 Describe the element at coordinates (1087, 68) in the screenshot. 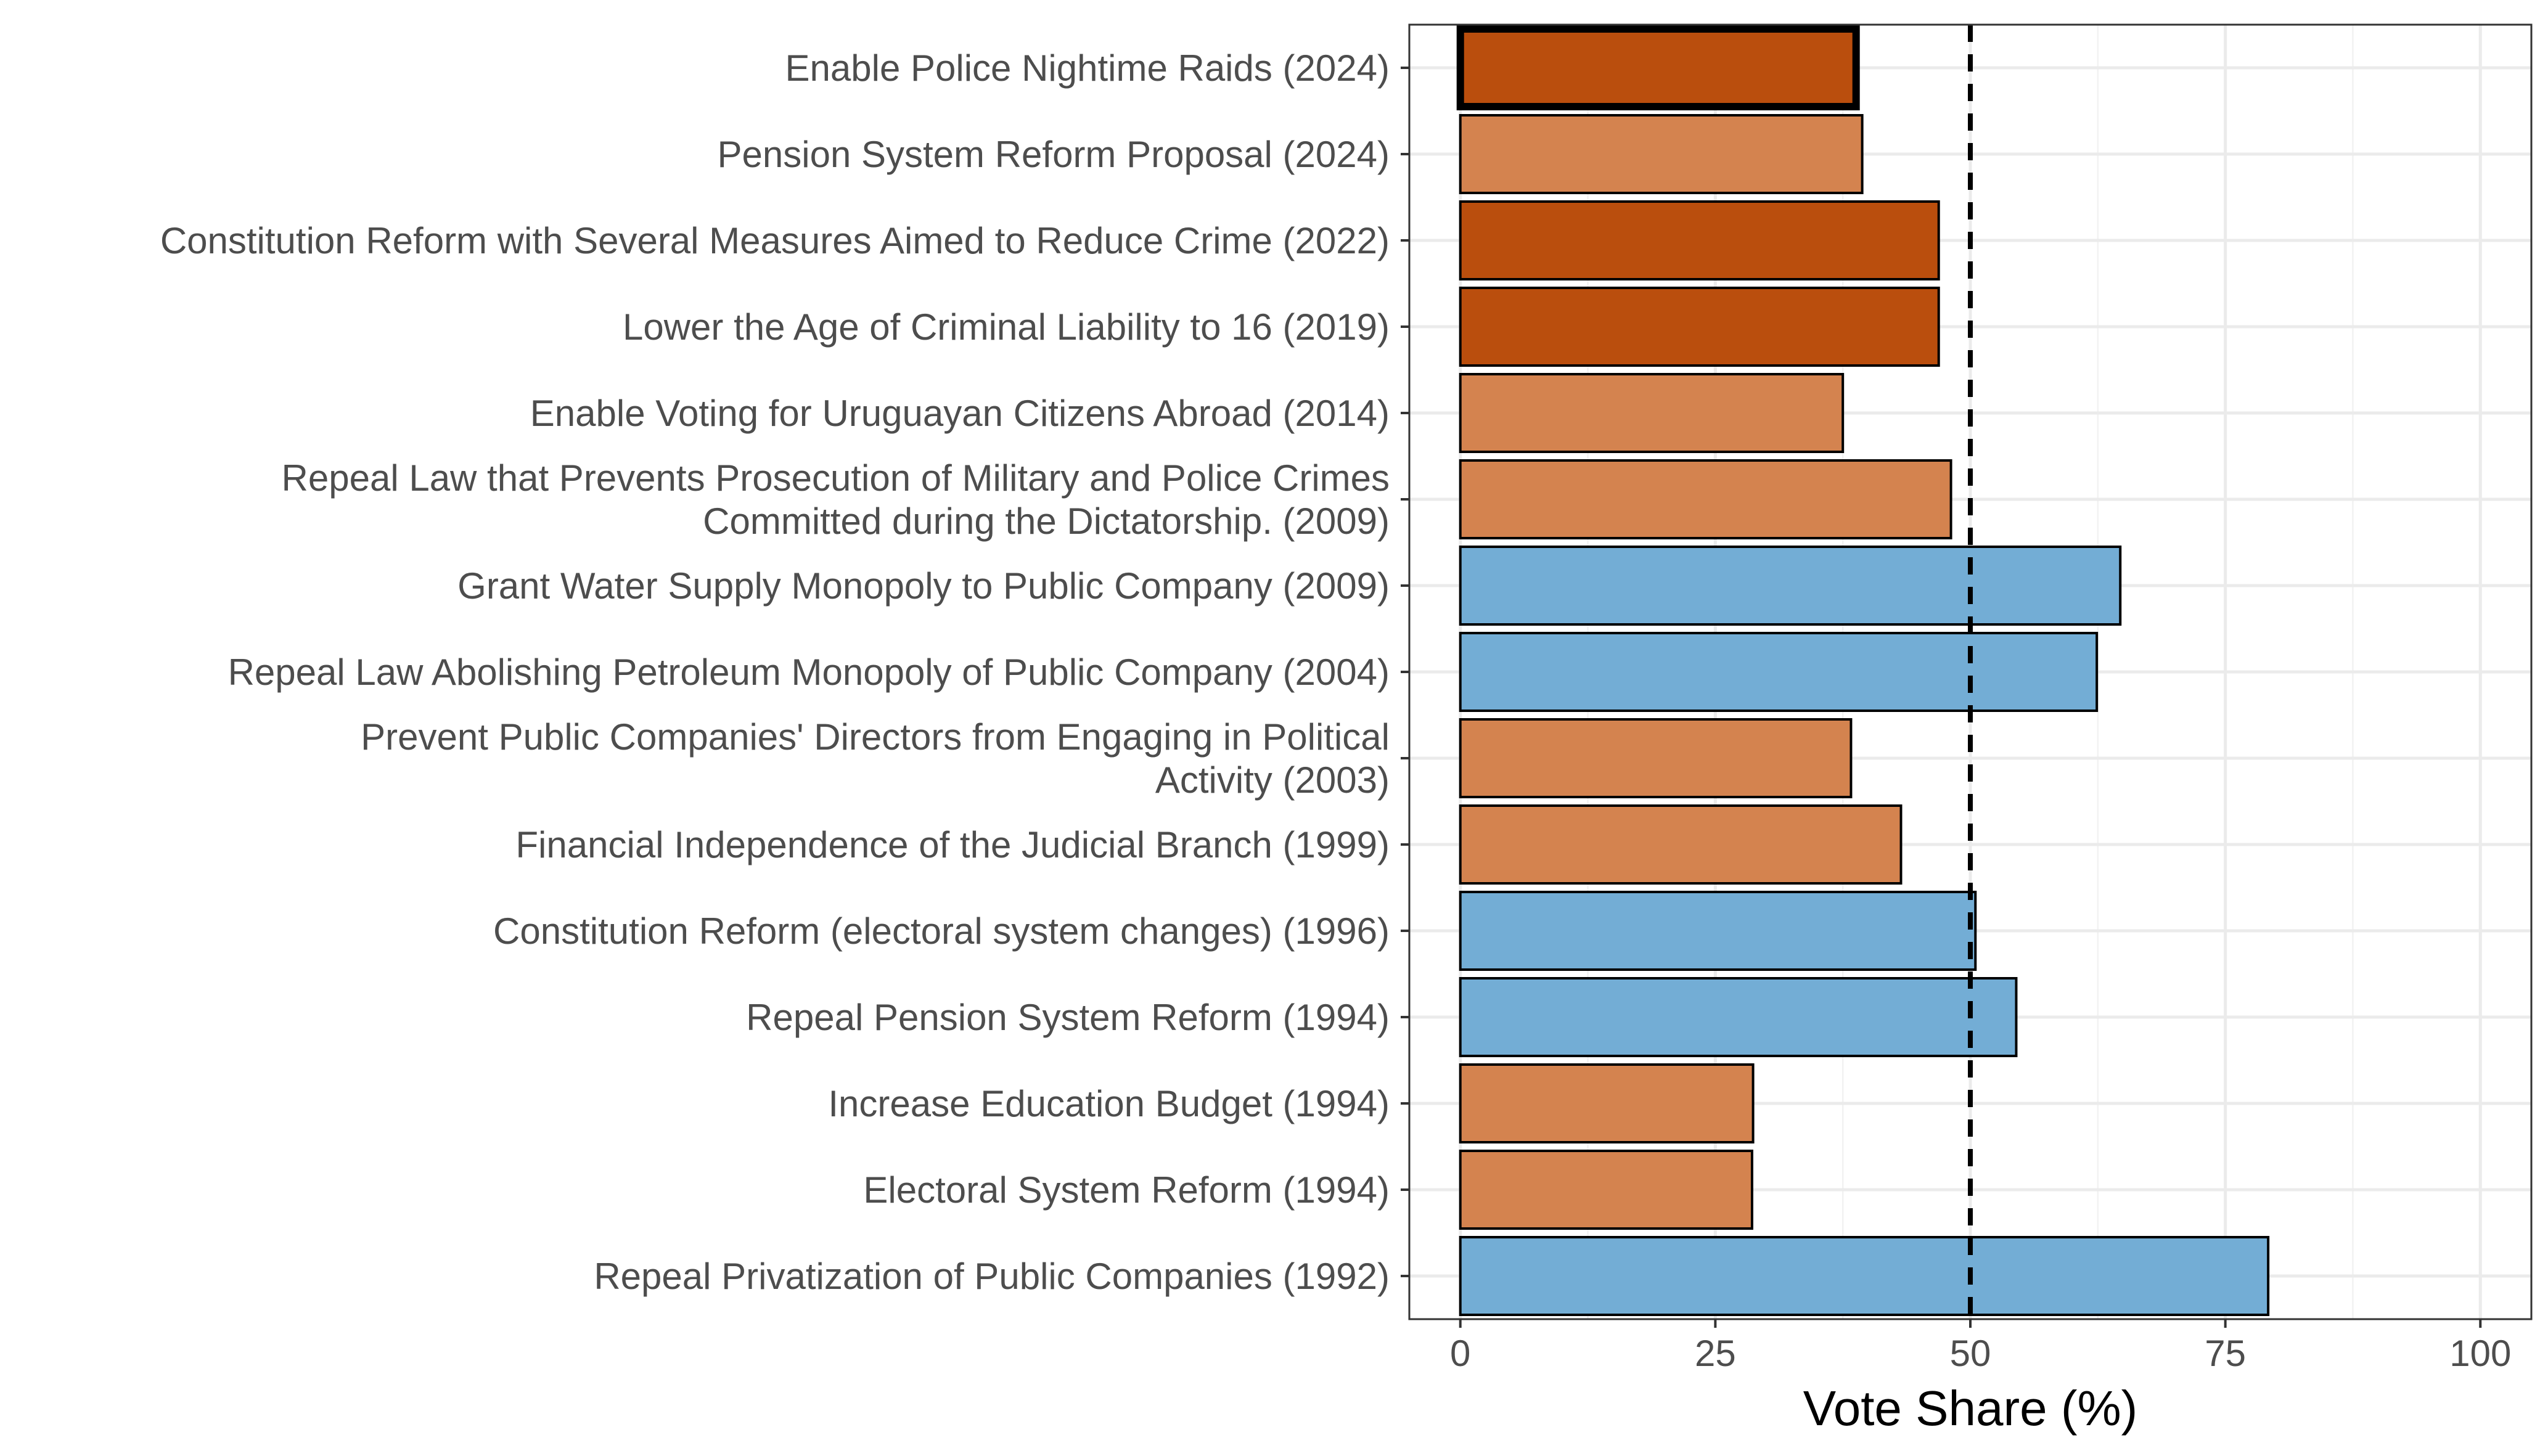

I see `category-label: Enable Police Nightime Raids (2024)` at that location.